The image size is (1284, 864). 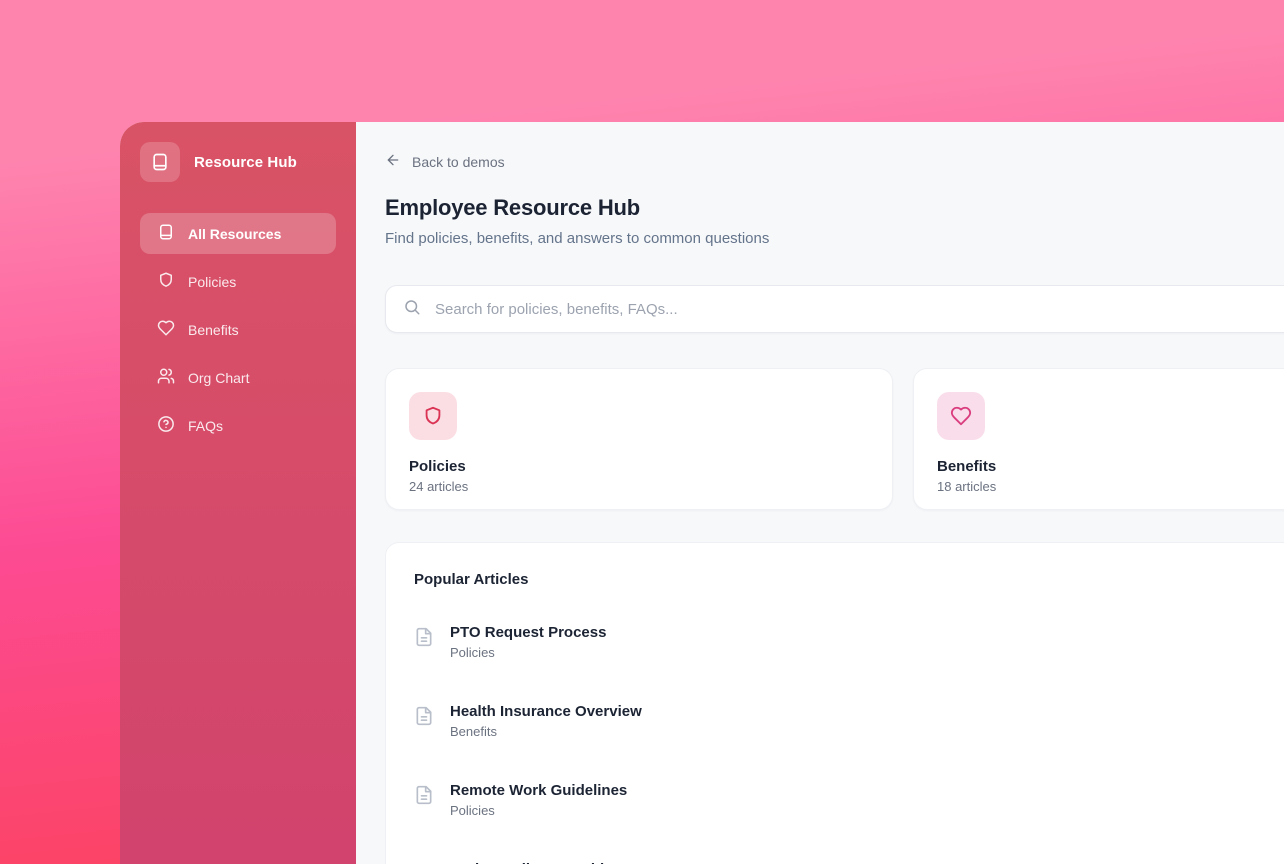 I want to click on category-card-policies: Policies 24 articles, so click(x=639, y=439).